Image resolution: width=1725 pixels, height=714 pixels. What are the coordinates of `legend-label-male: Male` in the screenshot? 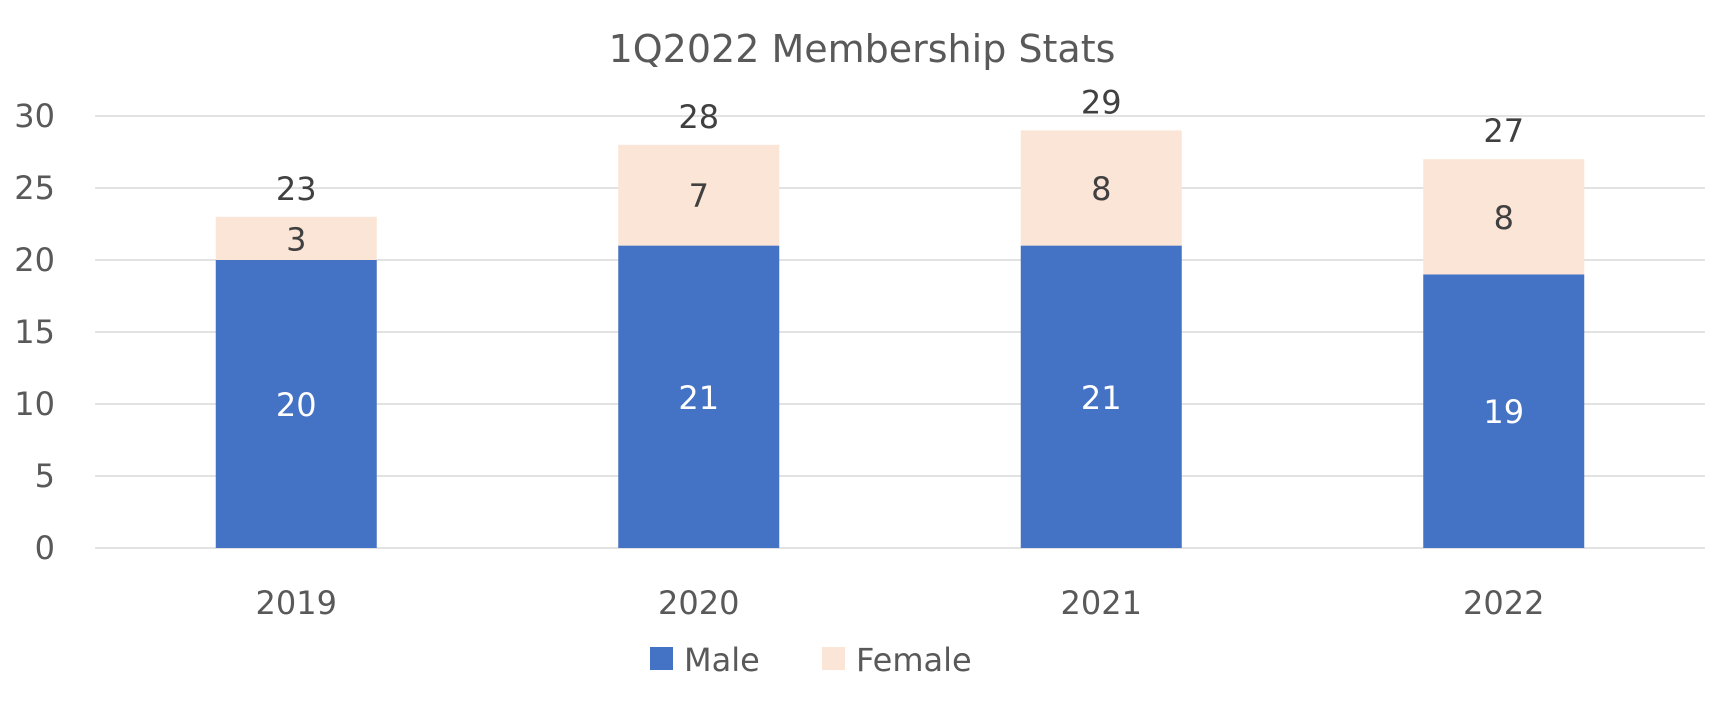 It's located at (722, 660).